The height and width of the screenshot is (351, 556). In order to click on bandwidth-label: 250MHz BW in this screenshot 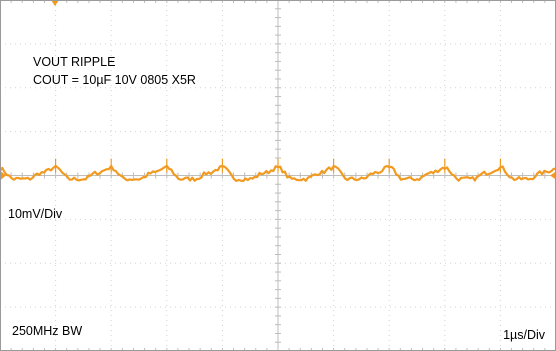, I will do `click(47, 331)`.